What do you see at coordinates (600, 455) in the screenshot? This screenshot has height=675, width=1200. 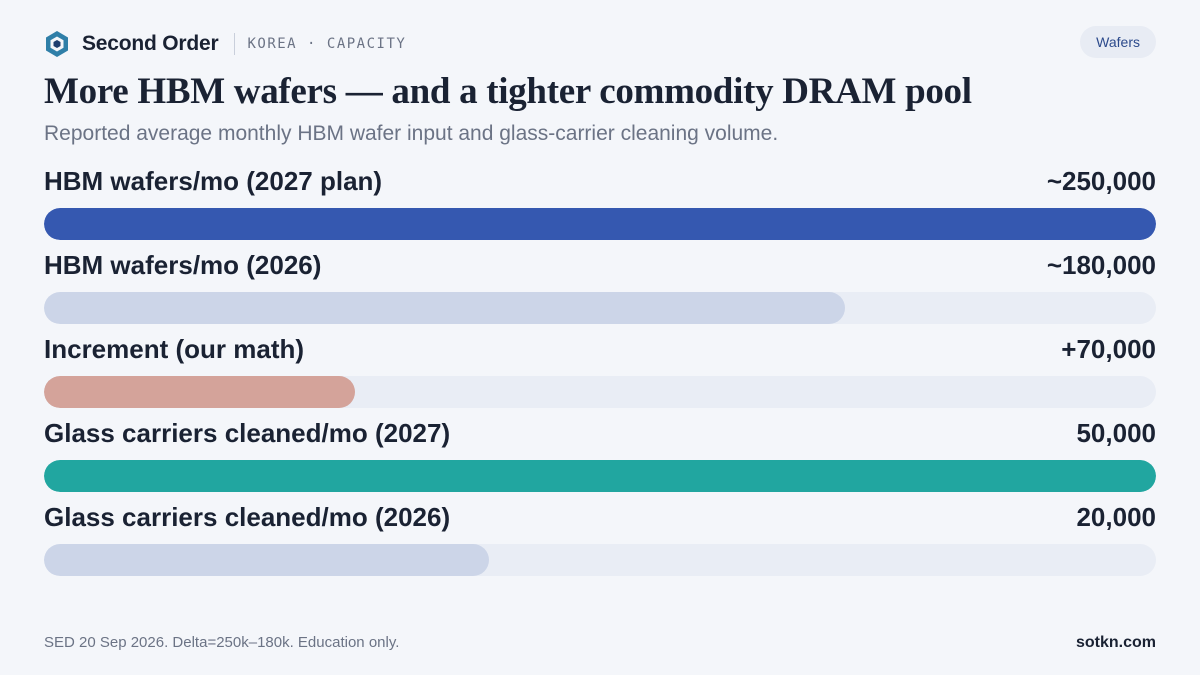 I see `bar-row: Glass carriers cleaned/mo (2027) 50,000` at bounding box center [600, 455].